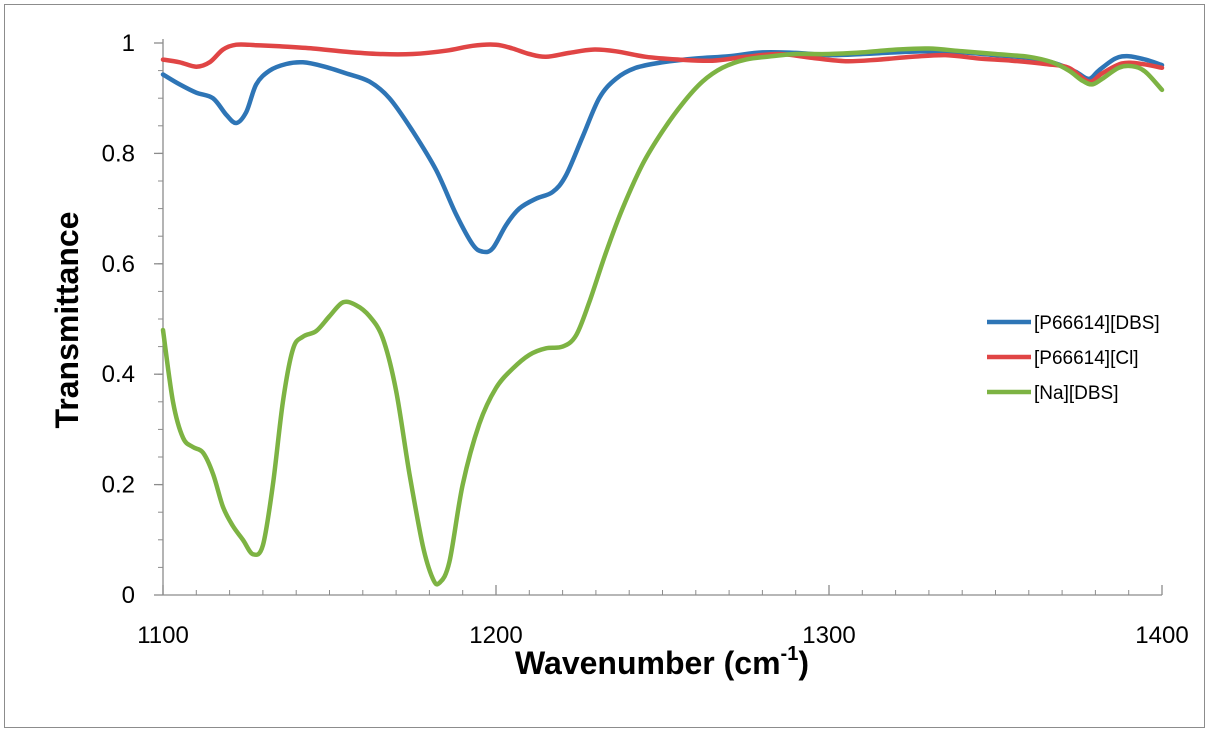 The image size is (1211, 733). I want to click on legend-label-na-dbs: [Na][DBS], so click(1076, 393).